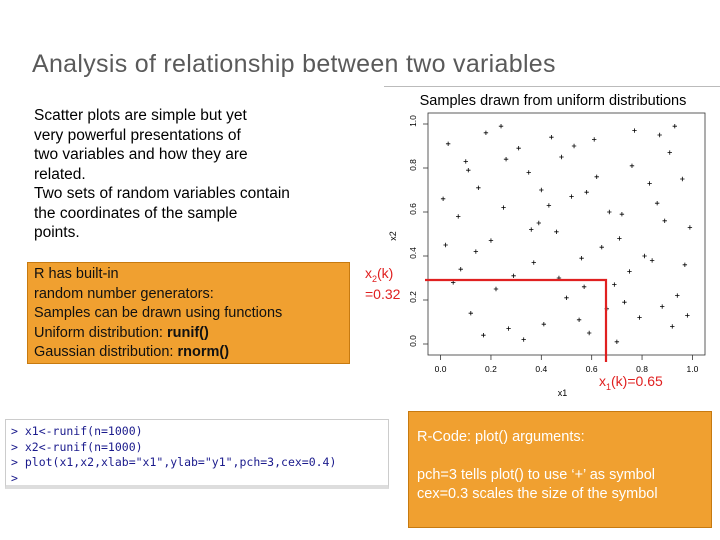 The width and height of the screenshot is (720, 540). I want to click on y-tick-label: 0.2, so click(413, 297).